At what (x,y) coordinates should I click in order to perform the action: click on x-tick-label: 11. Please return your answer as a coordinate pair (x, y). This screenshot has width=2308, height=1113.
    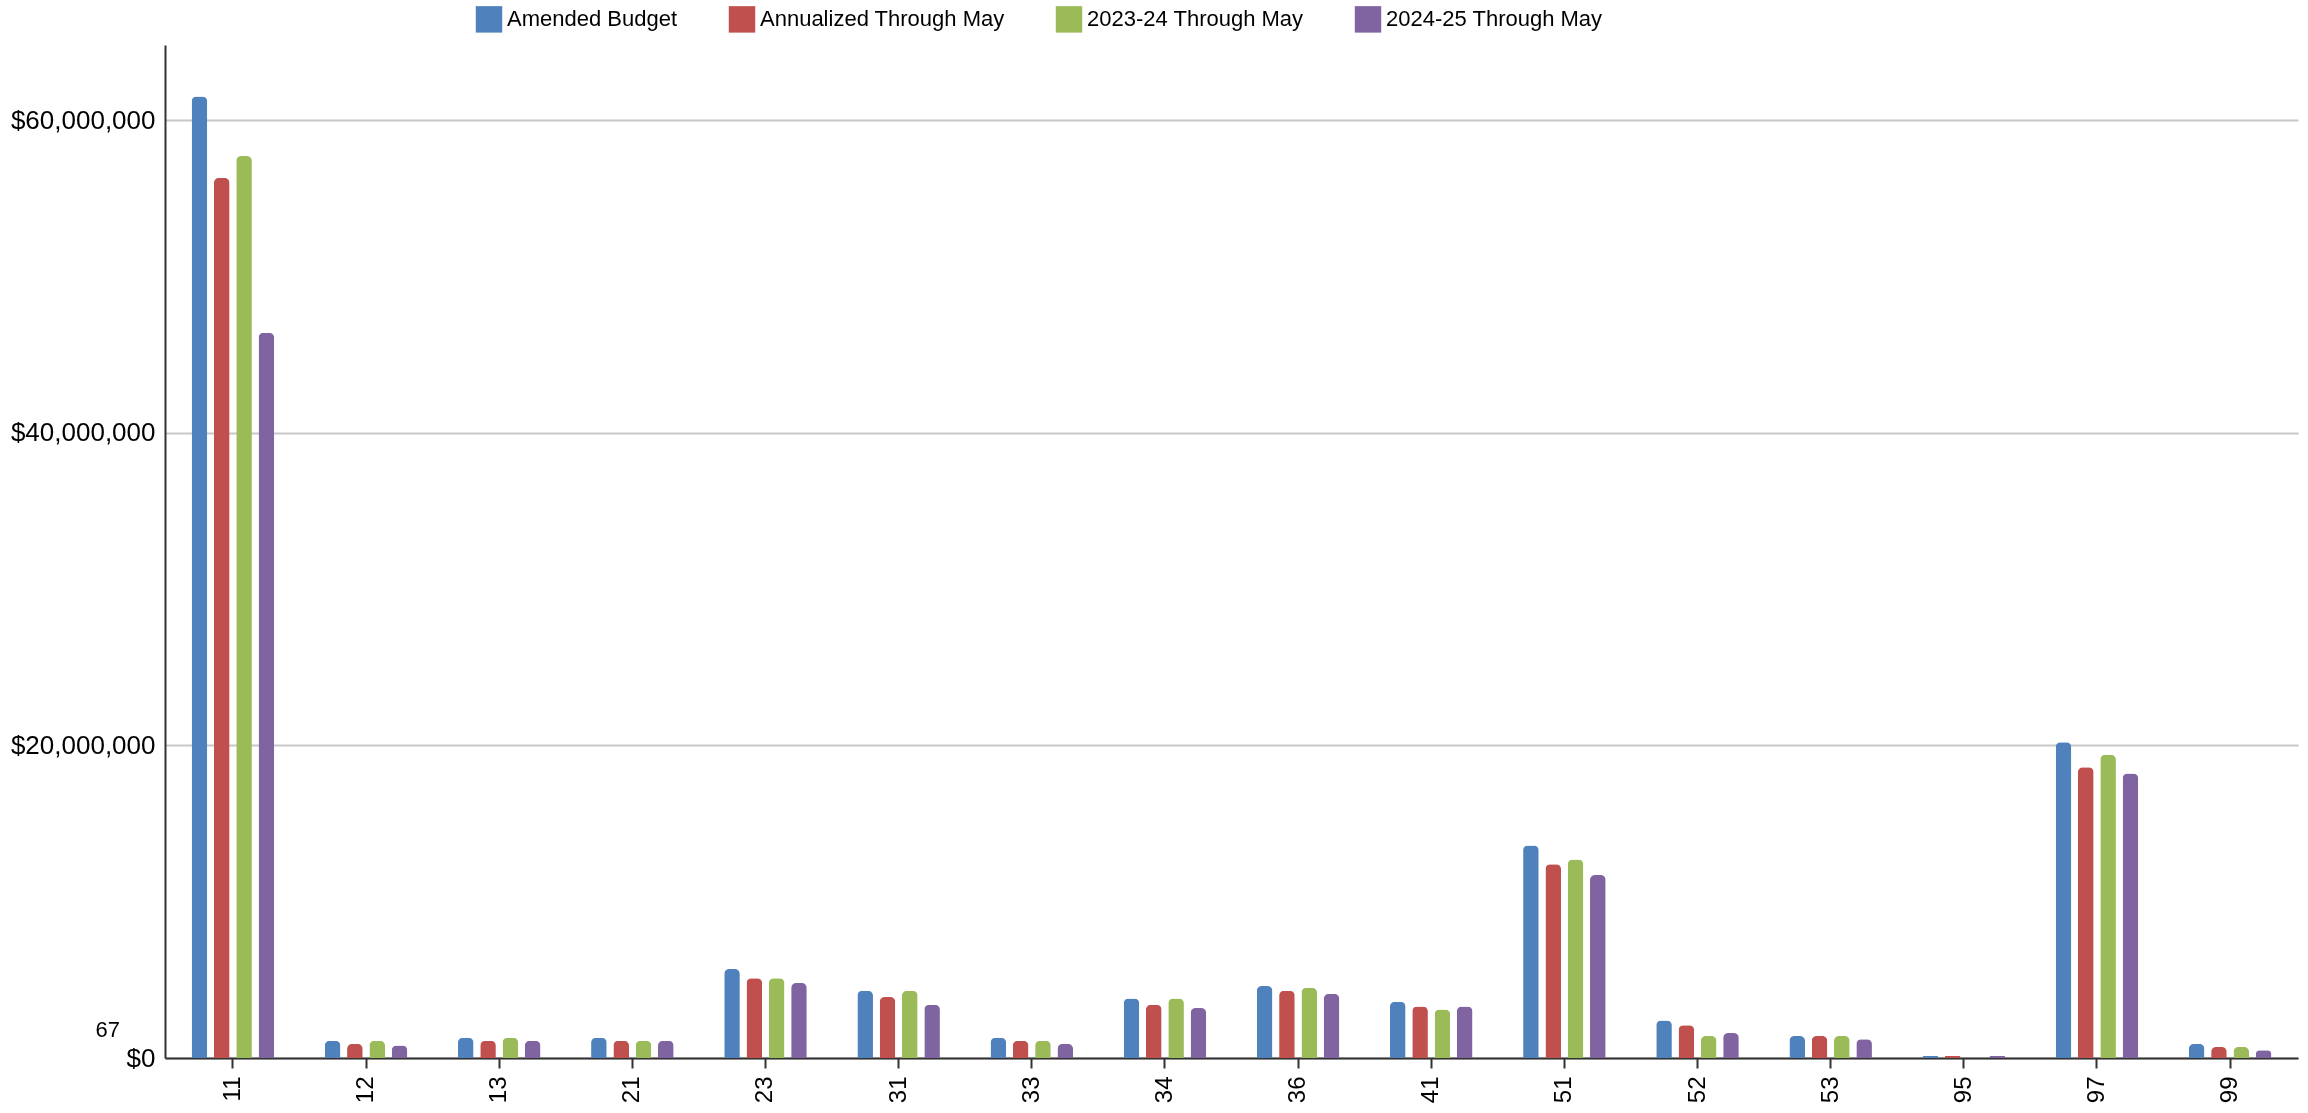
    Looking at the image, I should click on (231, 1089).